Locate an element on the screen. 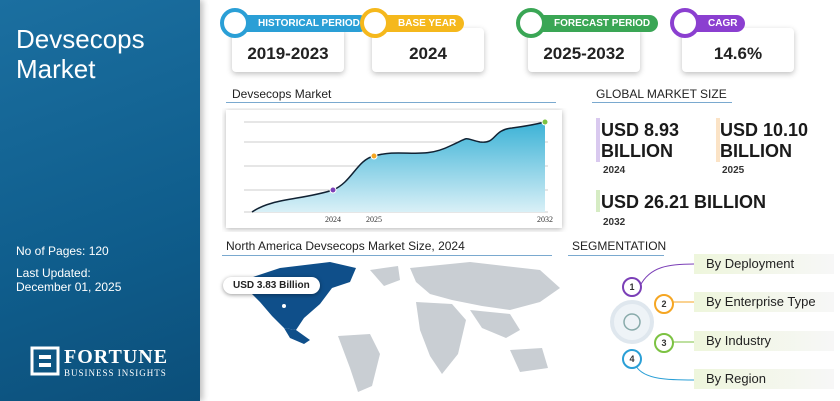 The width and height of the screenshot is (840, 401). x-label: 2024 is located at coordinates (333, 219).